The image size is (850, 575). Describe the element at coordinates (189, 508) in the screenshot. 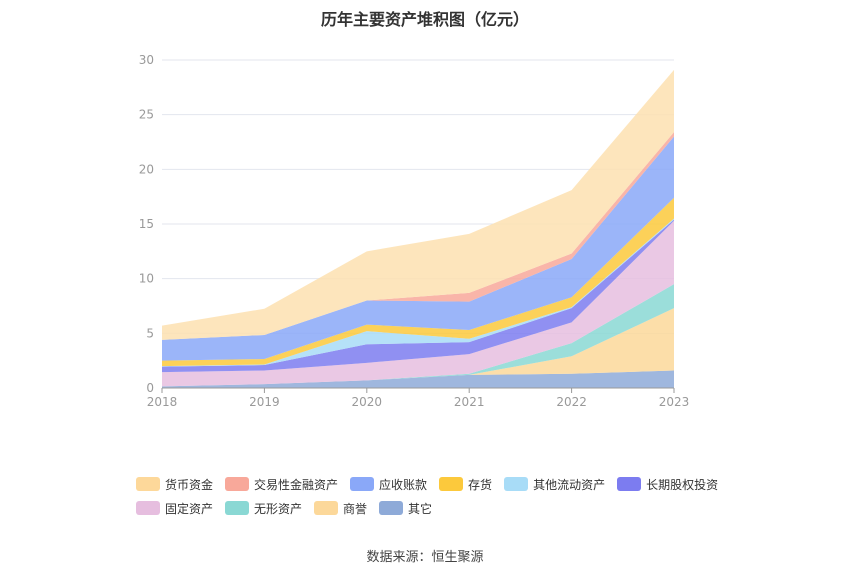

I see `legend-label: 固定资产` at that location.